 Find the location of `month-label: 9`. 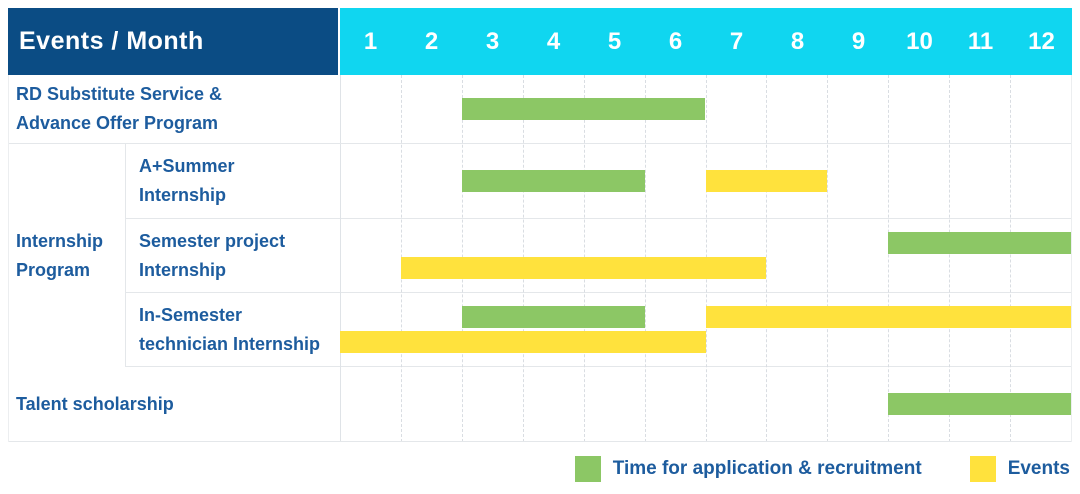

month-label: 9 is located at coordinates (858, 41).